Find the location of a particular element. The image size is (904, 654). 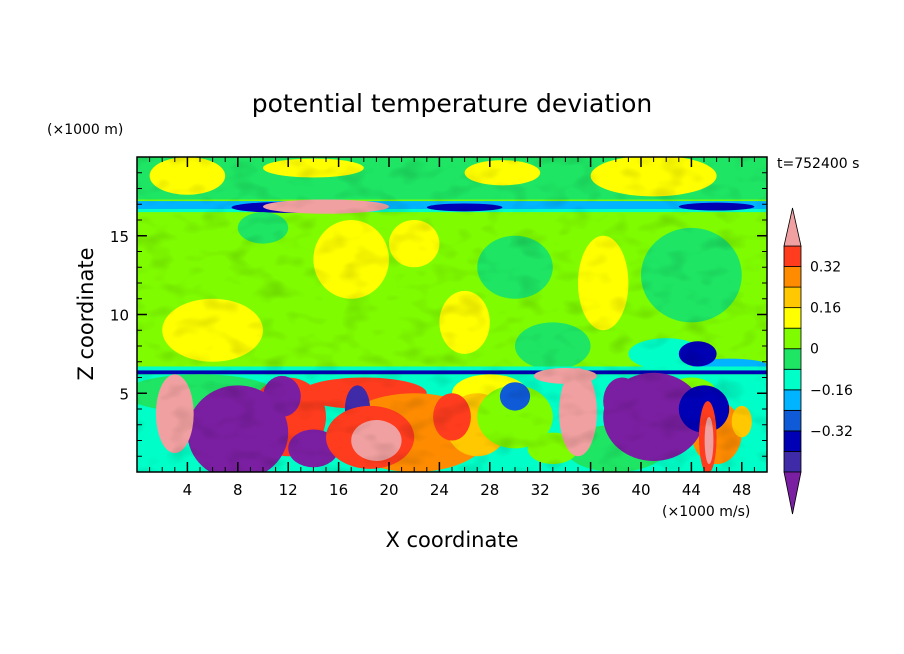

x-tick-label: 44 is located at coordinates (691, 490).